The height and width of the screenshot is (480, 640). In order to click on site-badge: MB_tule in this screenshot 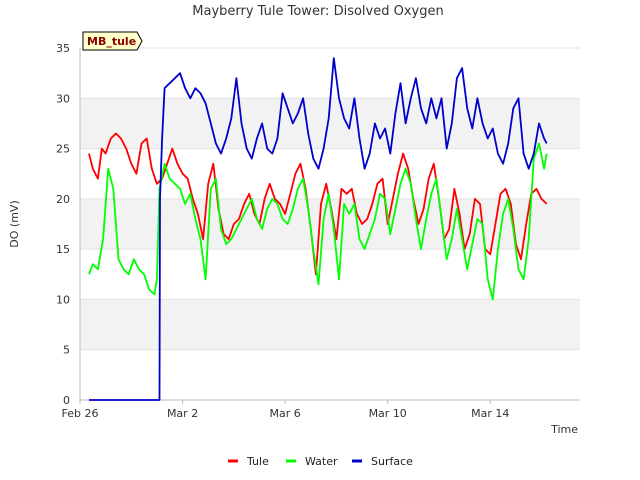, I will do `click(112, 41)`.